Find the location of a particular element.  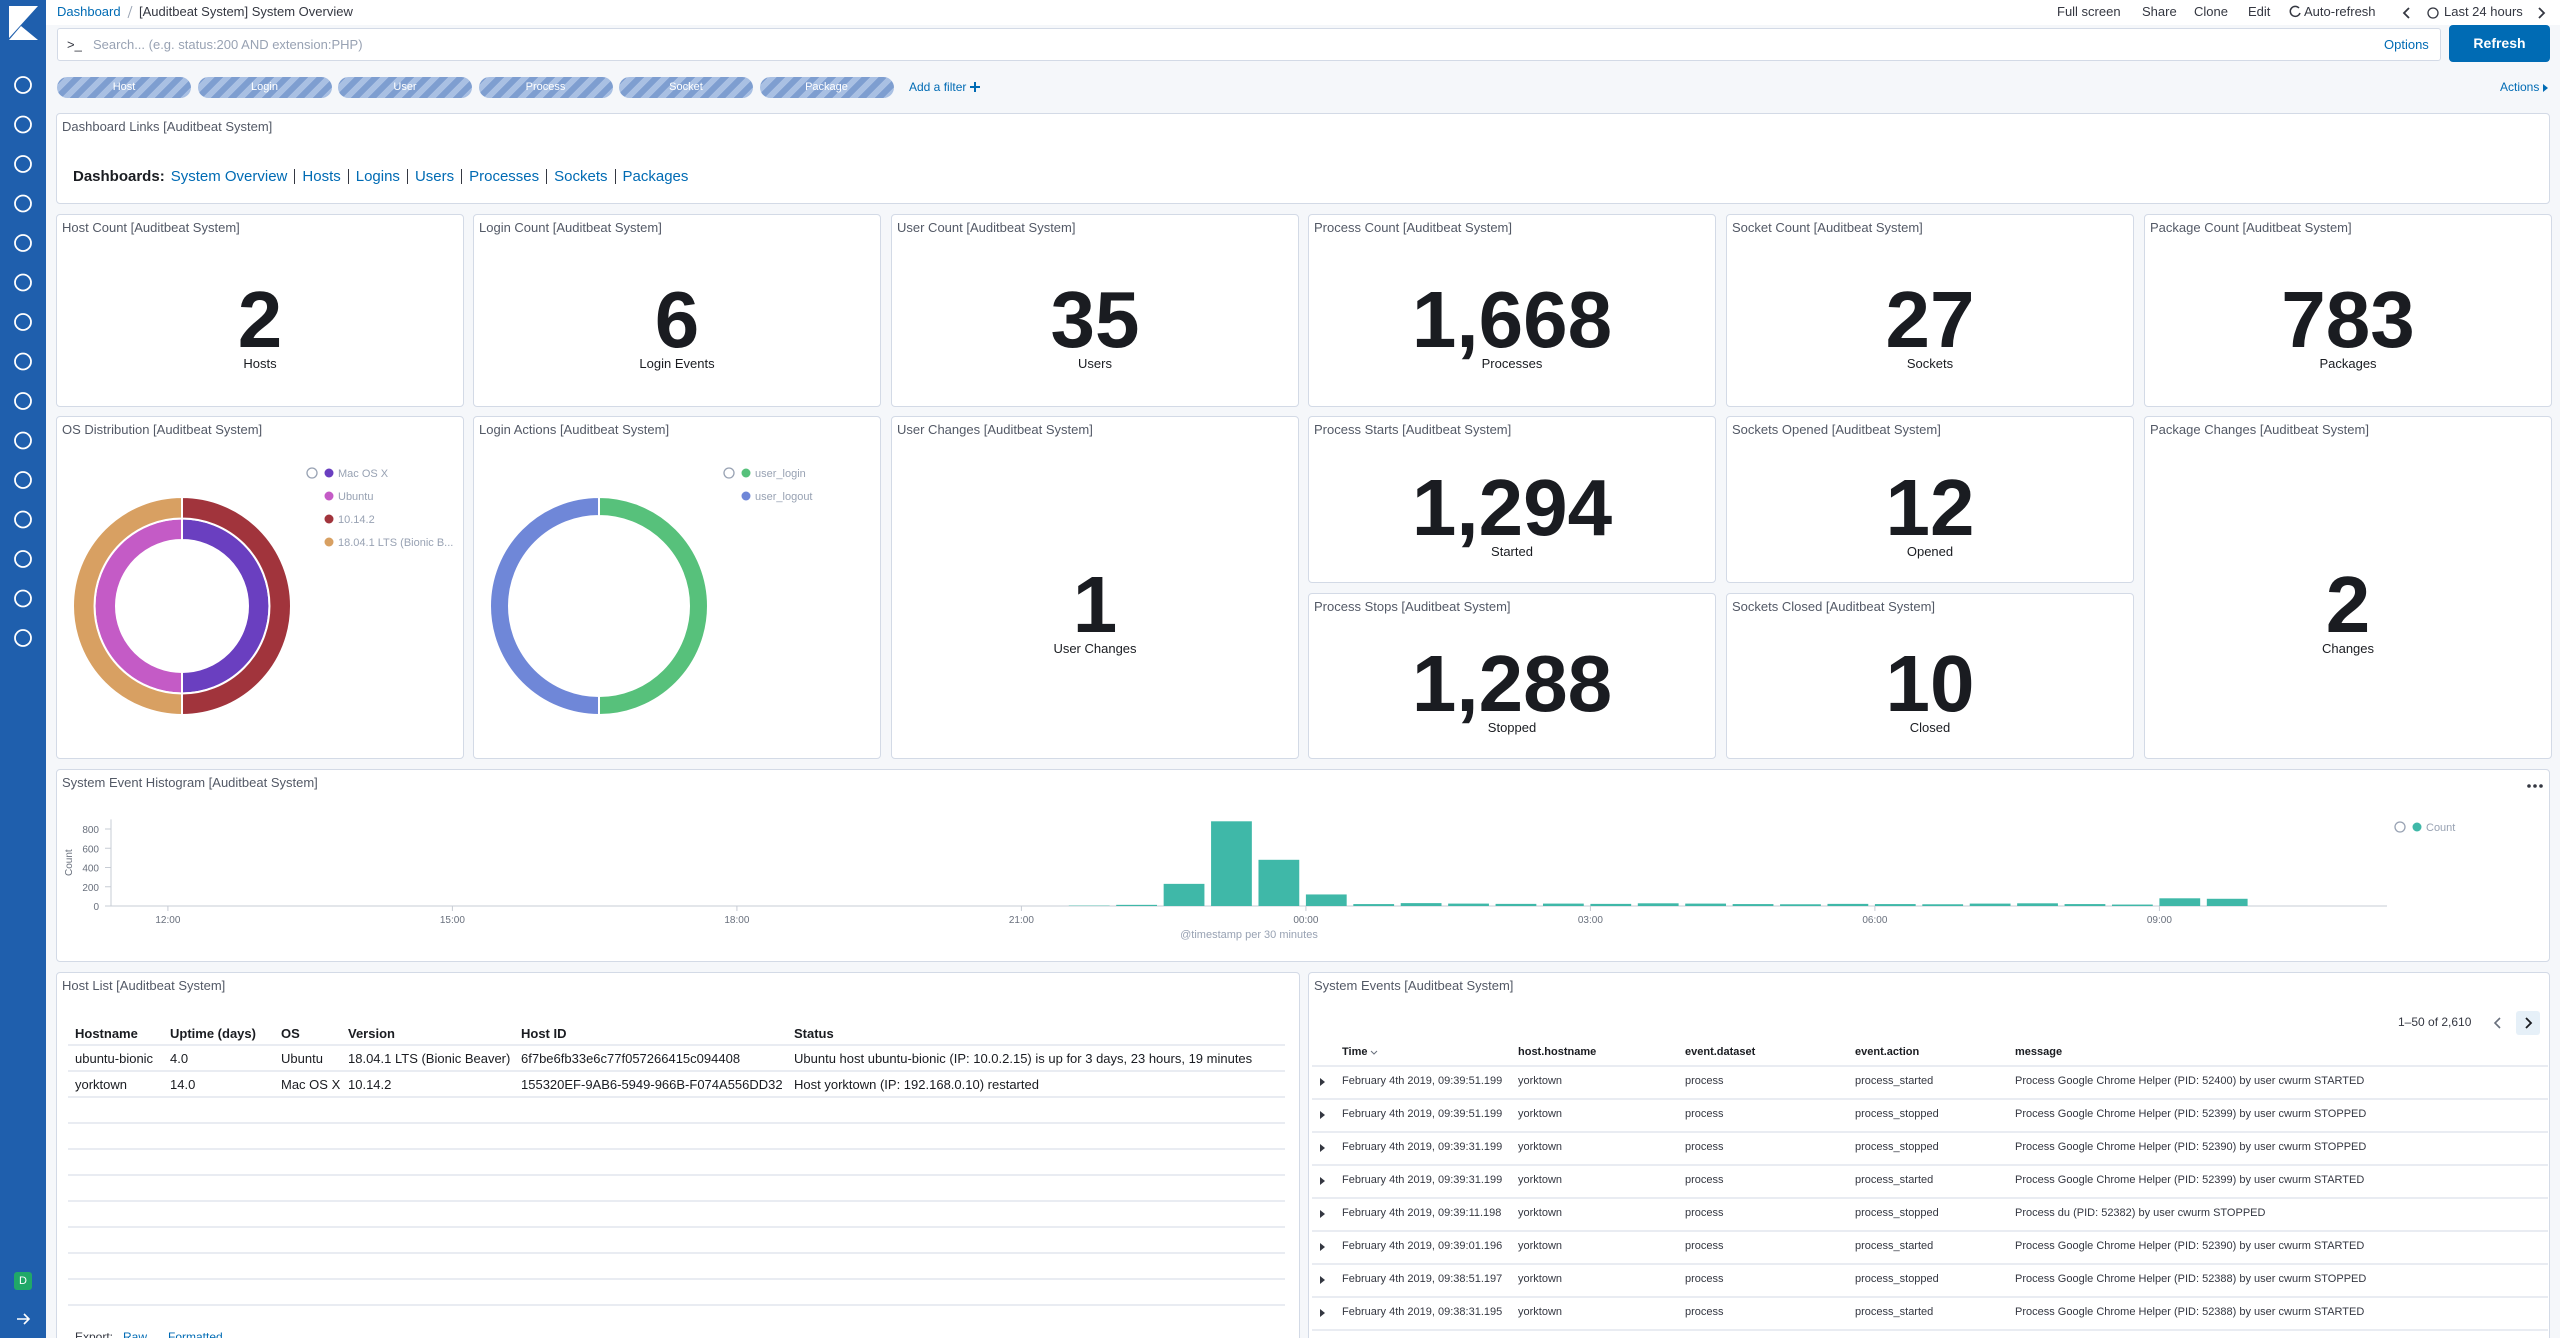

sidebar is located at coordinates (23, 669).